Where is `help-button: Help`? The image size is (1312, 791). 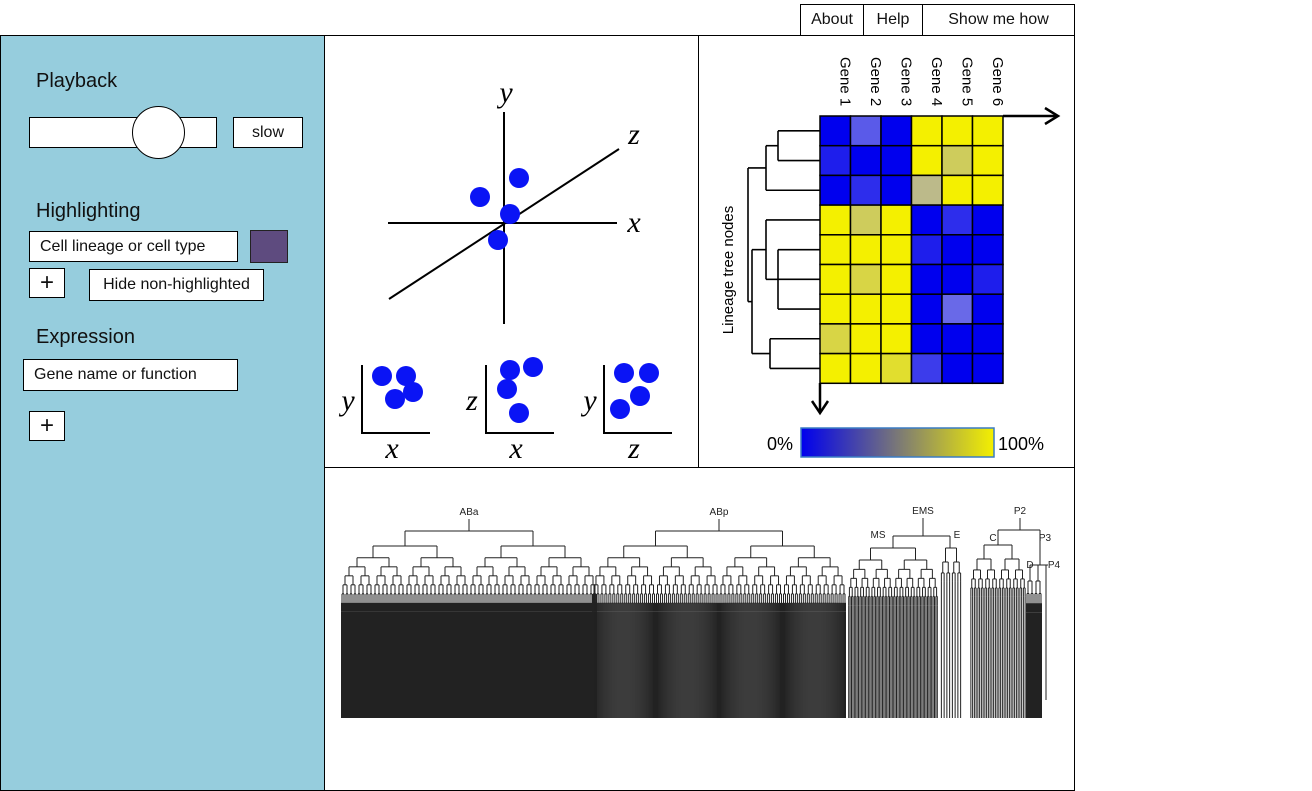
help-button: Help is located at coordinates (893, 20).